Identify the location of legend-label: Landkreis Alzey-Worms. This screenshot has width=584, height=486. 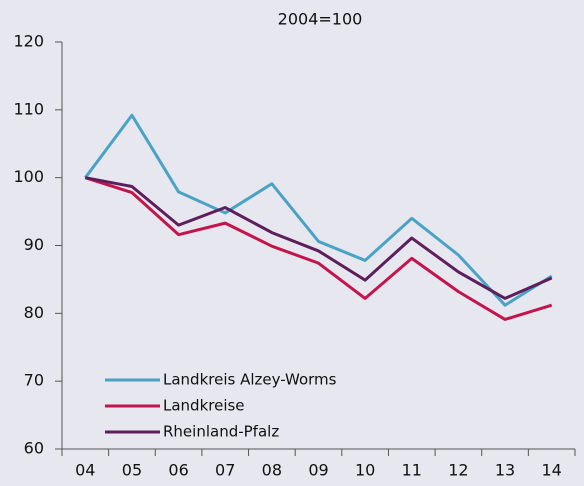
(250, 380).